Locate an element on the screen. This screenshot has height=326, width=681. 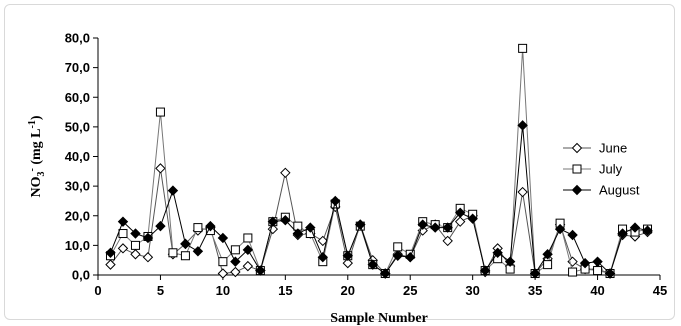
y-tick-label: 80,0 is located at coordinates (77, 38).